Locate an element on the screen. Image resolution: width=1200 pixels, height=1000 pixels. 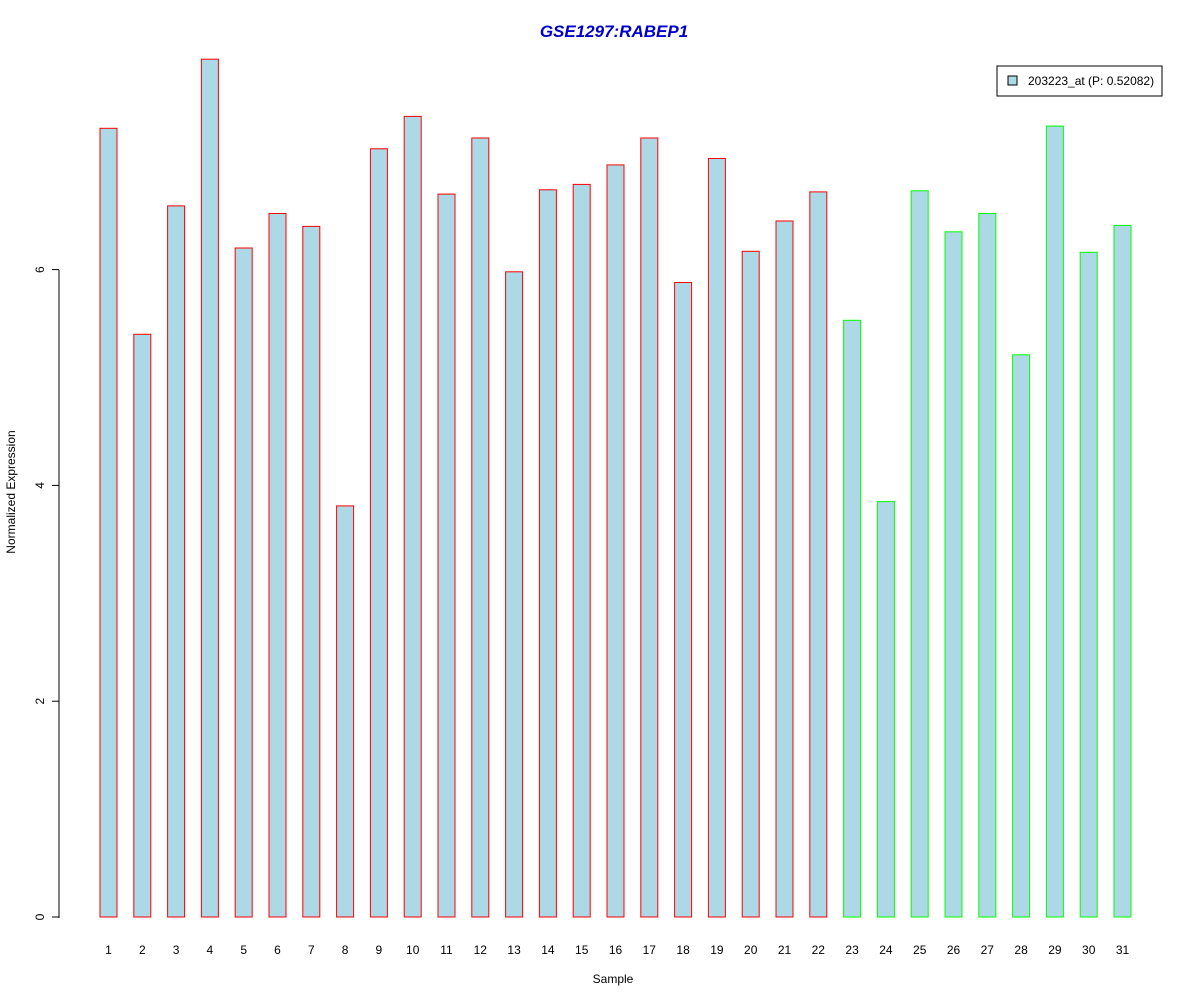
y-axis-label: Normalized Expression is located at coordinates (11, 491).